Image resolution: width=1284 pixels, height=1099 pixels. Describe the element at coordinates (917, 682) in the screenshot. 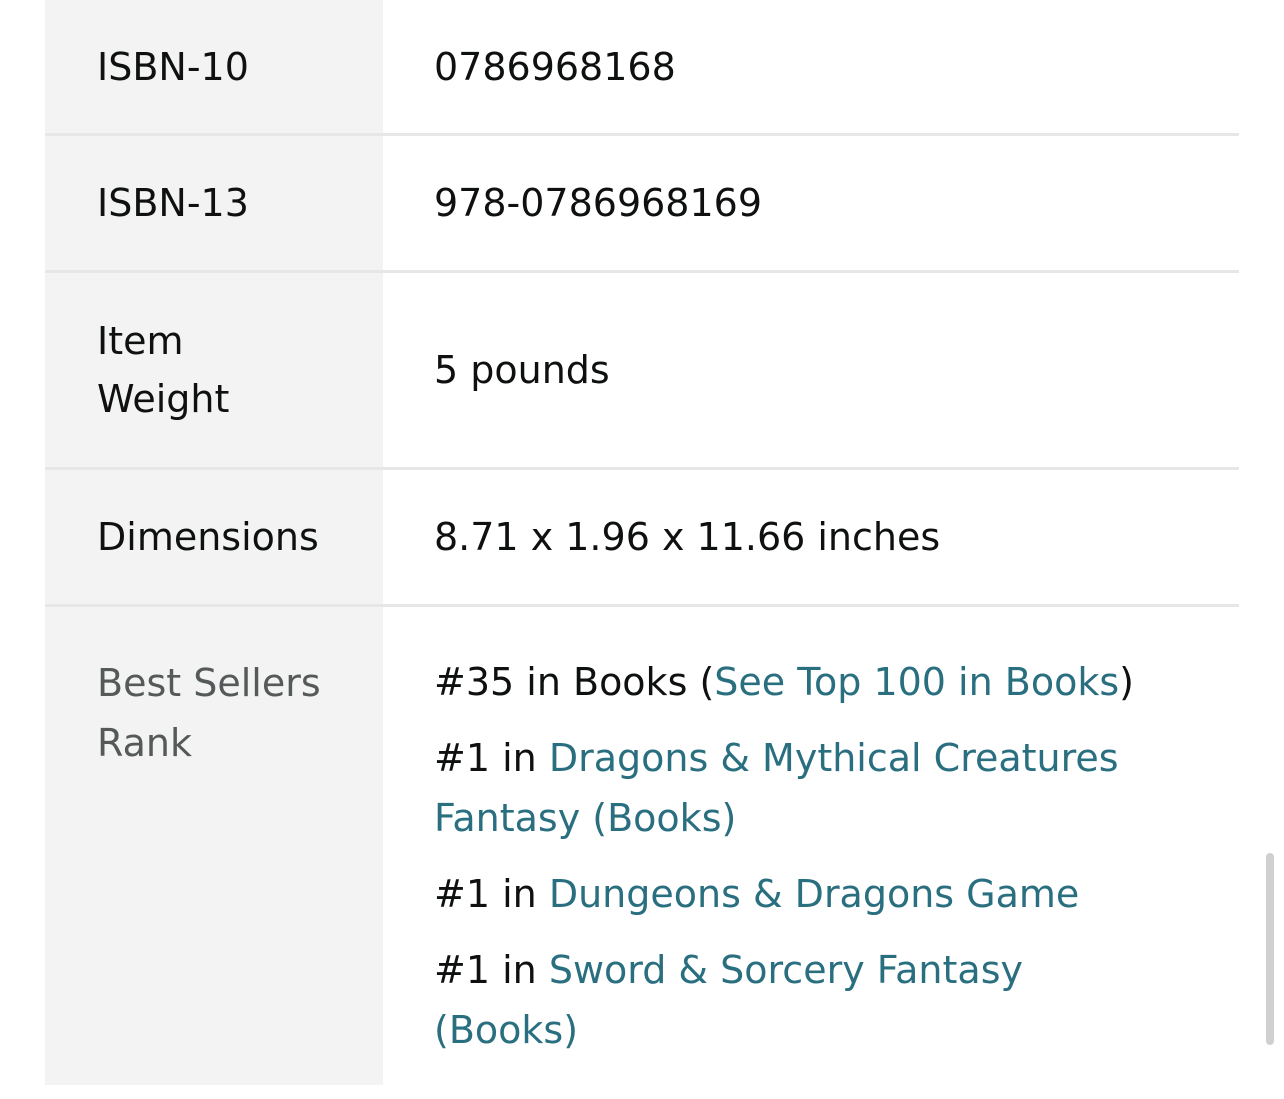

I see `rank-link: See Top 100 in Books` at that location.